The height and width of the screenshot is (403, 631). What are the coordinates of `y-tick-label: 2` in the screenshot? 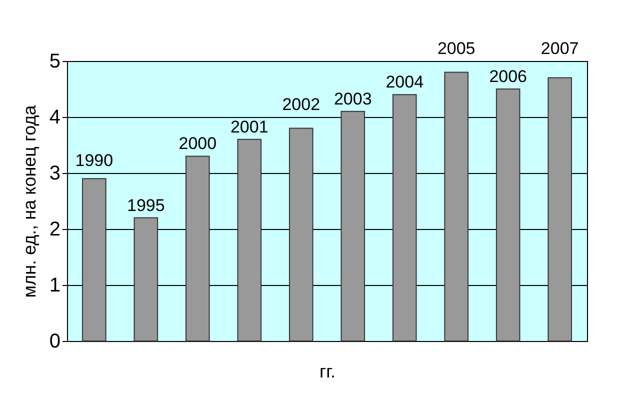 It's located at (54, 229).